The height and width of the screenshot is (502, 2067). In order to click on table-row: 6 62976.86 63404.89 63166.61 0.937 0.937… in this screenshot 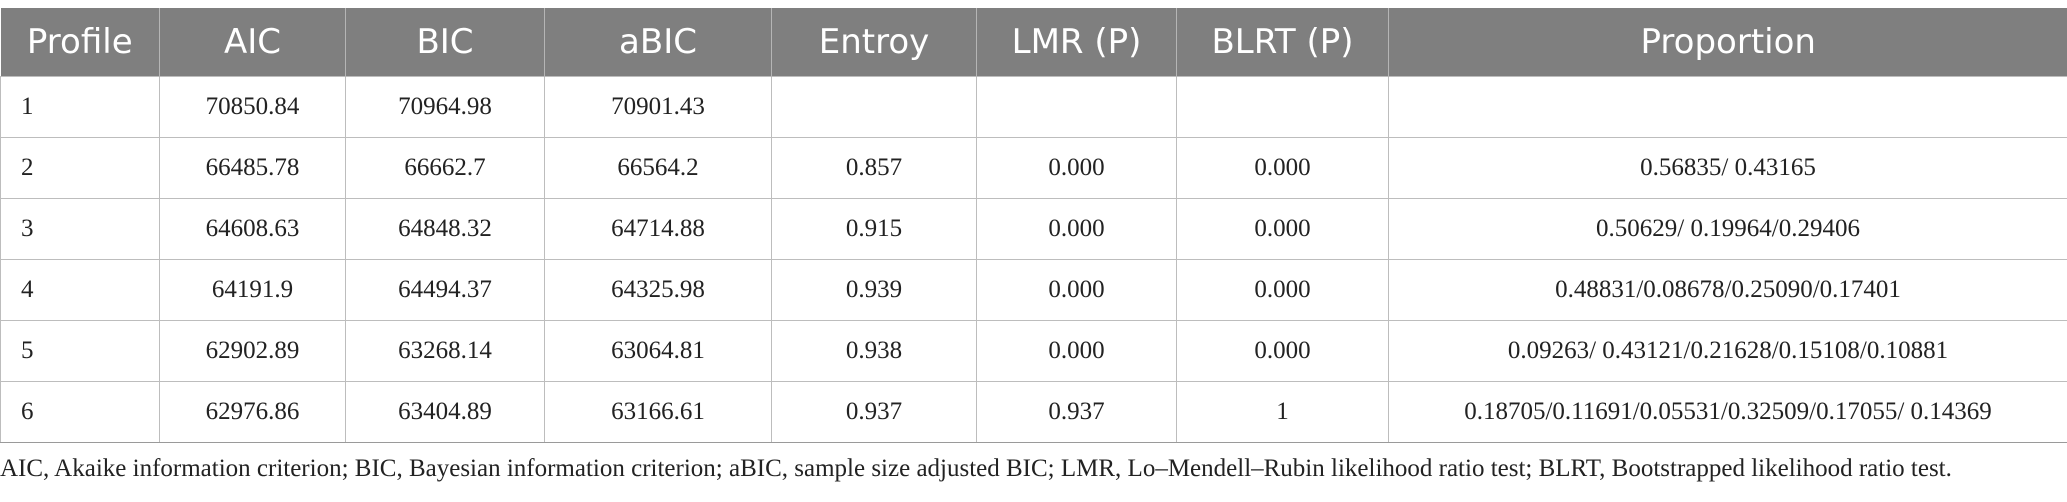, I will do `click(1033, 412)`.